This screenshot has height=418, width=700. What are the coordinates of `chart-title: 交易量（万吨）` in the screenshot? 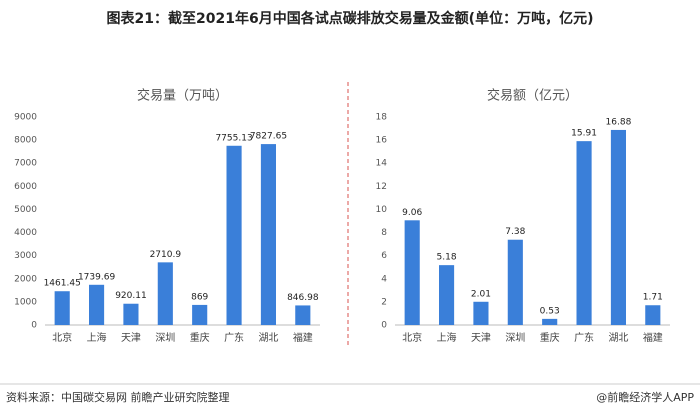 It's located at (182, 96).